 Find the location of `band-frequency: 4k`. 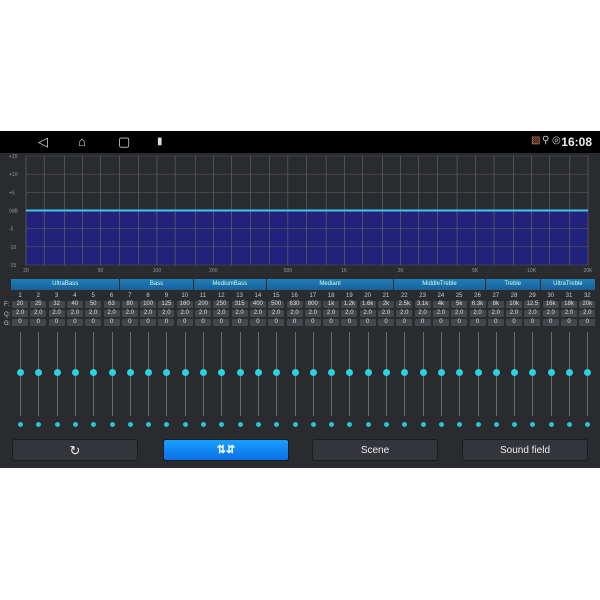

band-frequency: 4k is located at coordinates (440, 304).